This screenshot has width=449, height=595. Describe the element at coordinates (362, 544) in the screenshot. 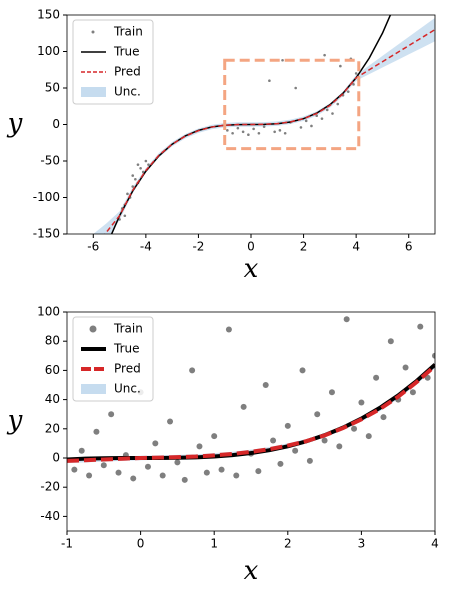

I see `x-tick-label: 3` at that location.